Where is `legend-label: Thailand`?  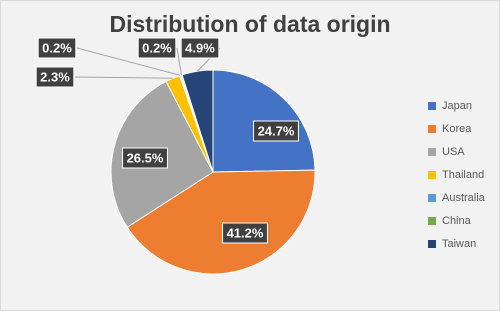 legend-label: Thailand is located at coordinates (463, 175).